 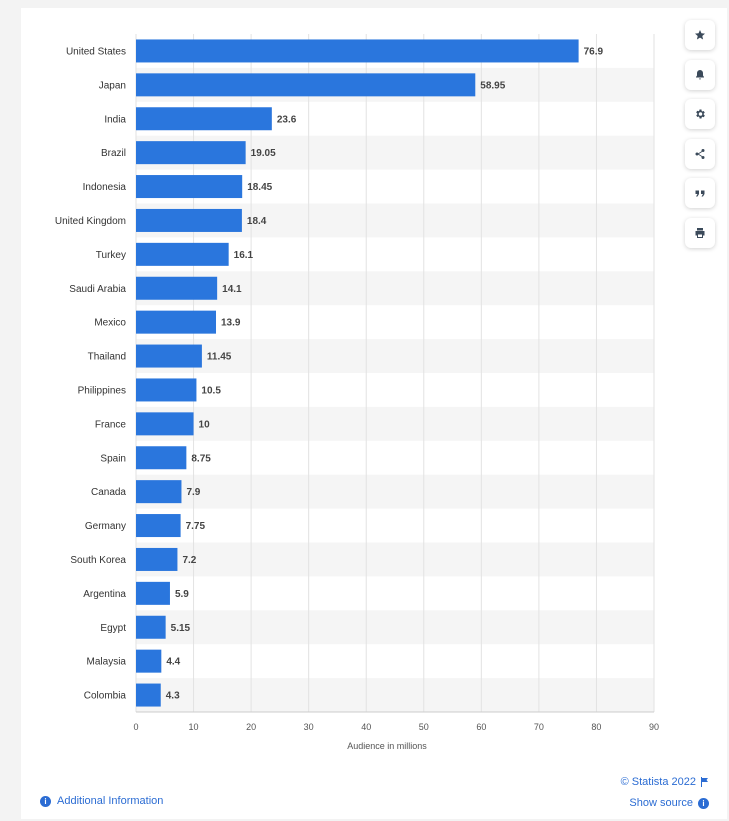 What do you see at coordinates (110, 801) in the screenshot?
I see `additional-information-label: Additional Information` at bounding box center [110, 801].